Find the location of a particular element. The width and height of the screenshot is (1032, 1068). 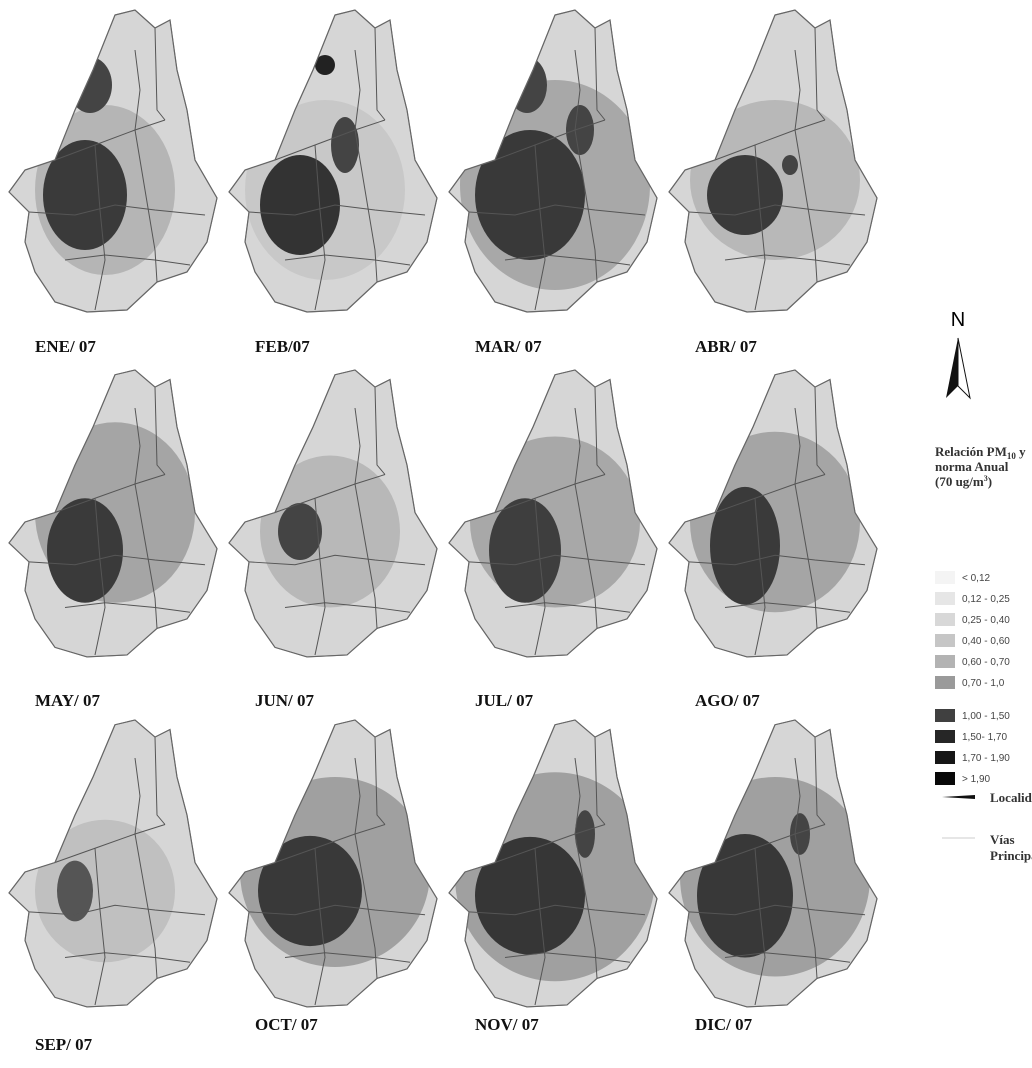

panel-label: ENE/ 07 is located at coordinates (65, 346).